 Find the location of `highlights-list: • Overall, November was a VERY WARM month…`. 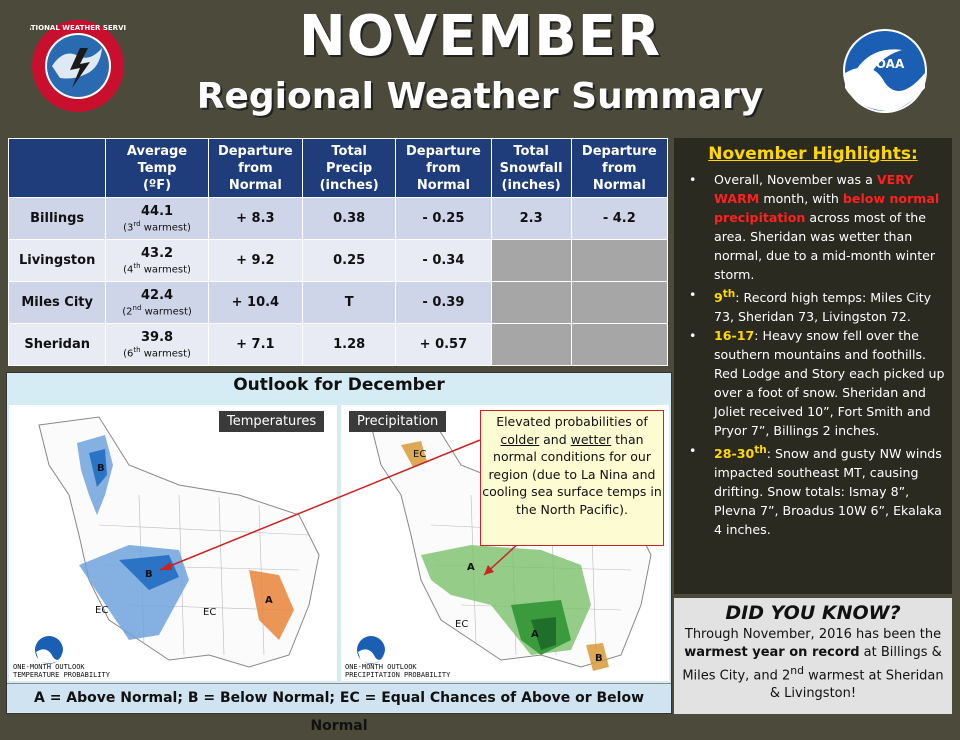

highlights-list: • Overall, November was a VERY WARM month… is located at coordinates (817, 354).